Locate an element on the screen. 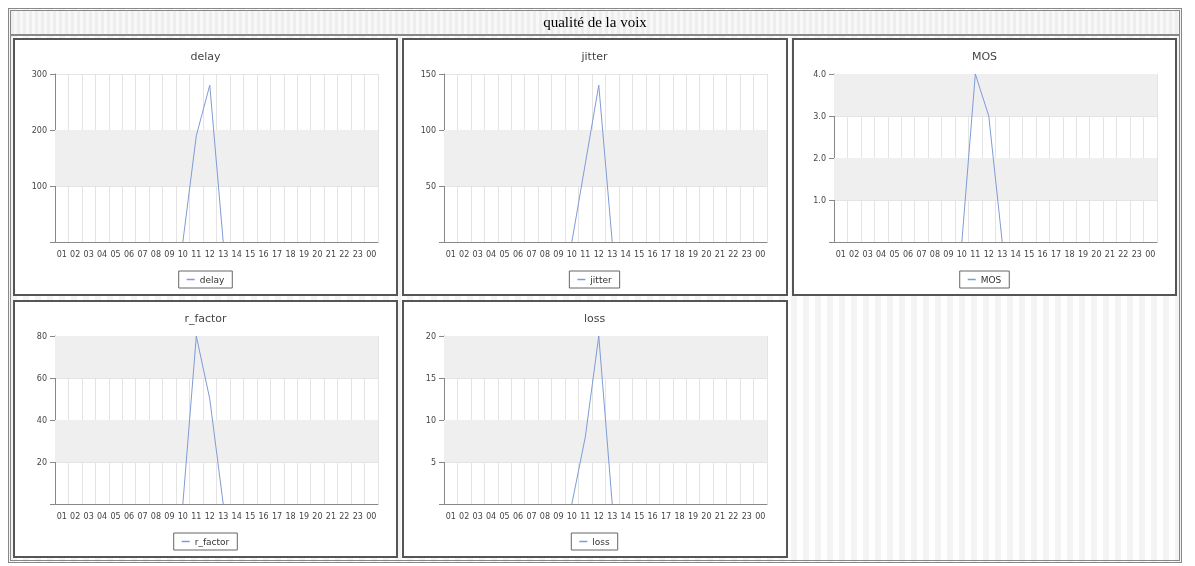  y-tick-label: 300 is located at coordinates (39, 74).